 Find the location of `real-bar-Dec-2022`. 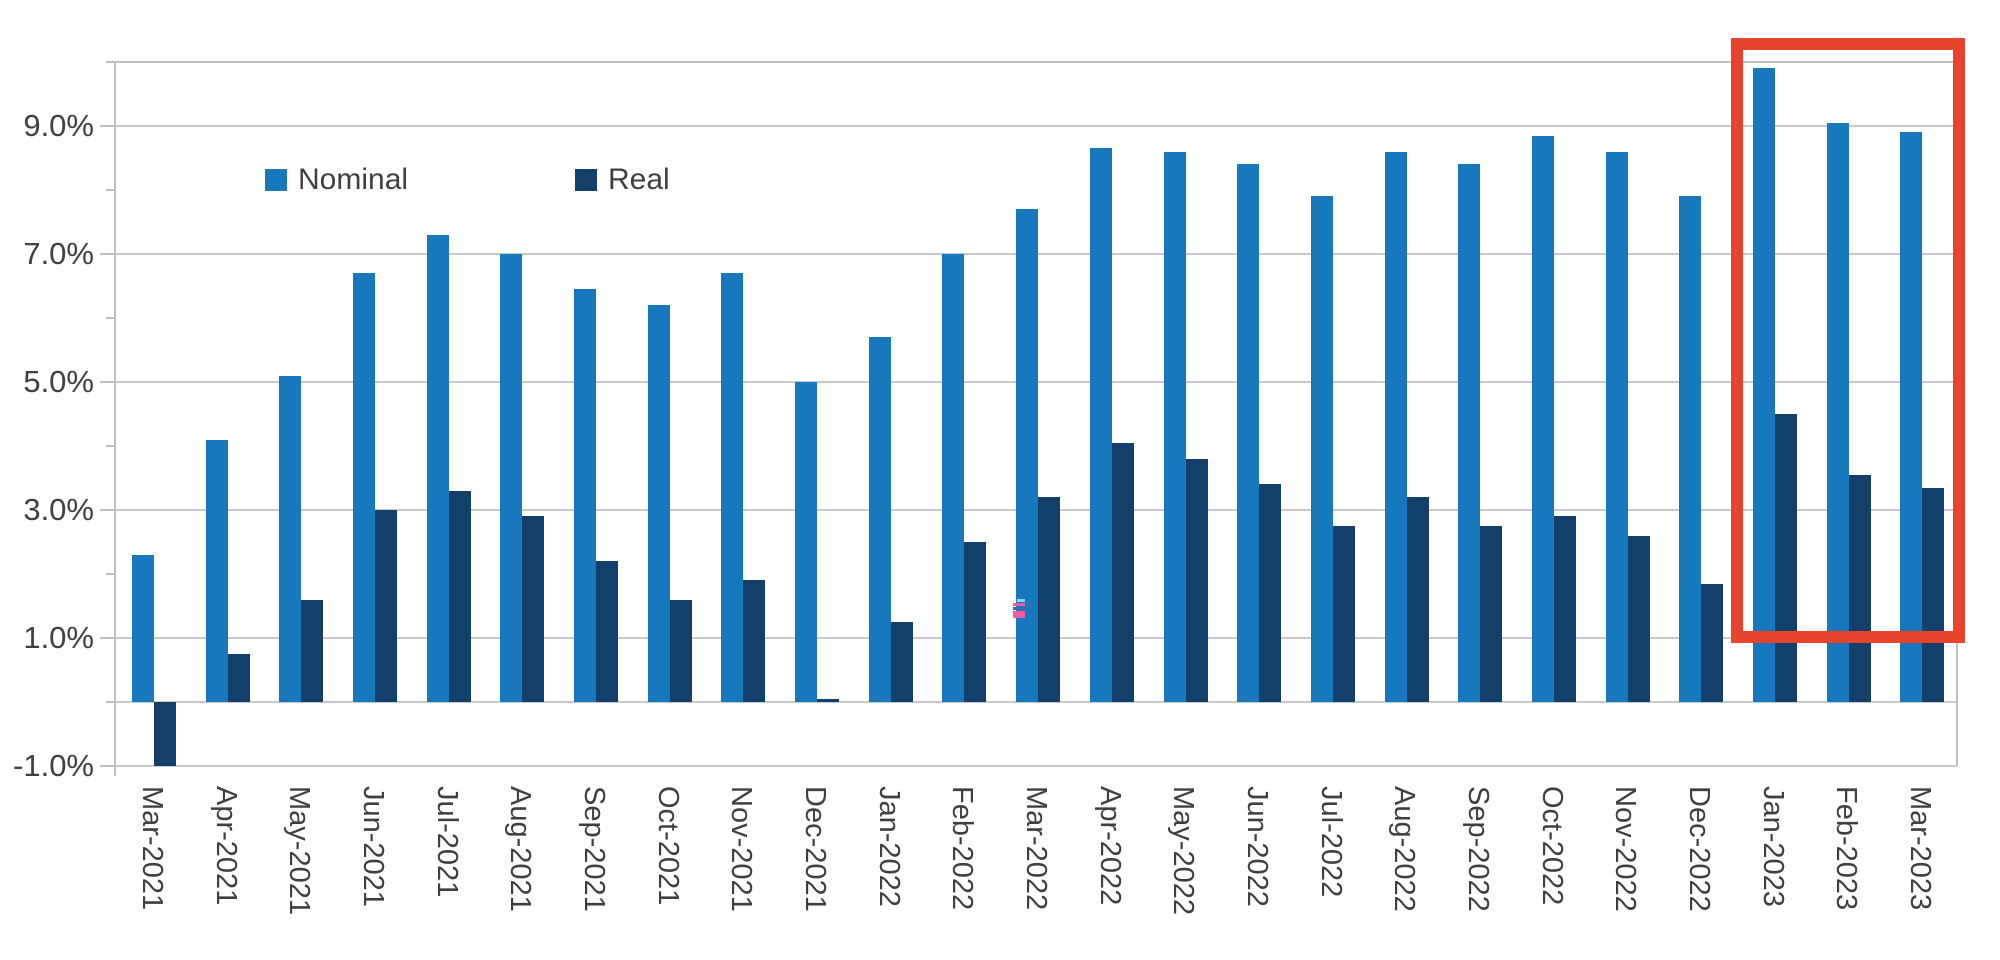

real-bar-Dec-2022 is located at coordinates (1712, 642).